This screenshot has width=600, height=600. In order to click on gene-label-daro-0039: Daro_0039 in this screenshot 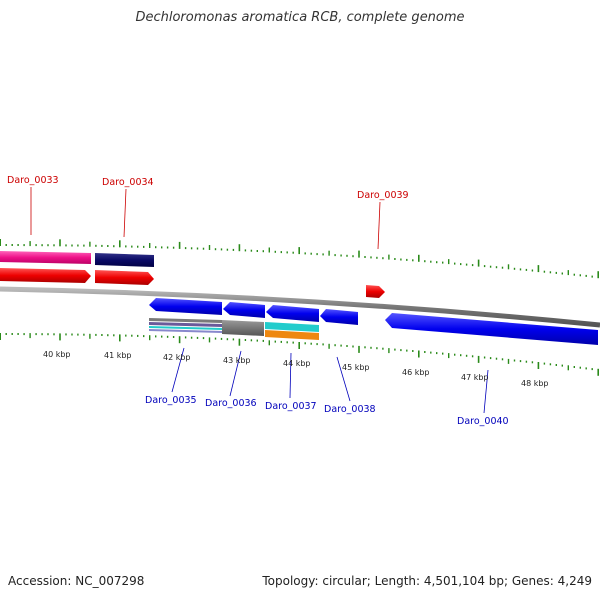, I will do `click(383, 195)`.